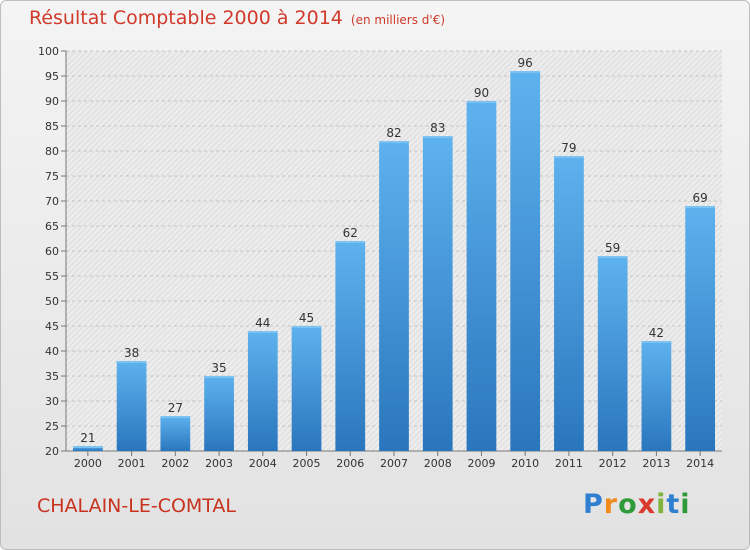 Image resolution: width=750 pixels, height=550 pixels. I want to click on bar-2002, so click(175, 433).